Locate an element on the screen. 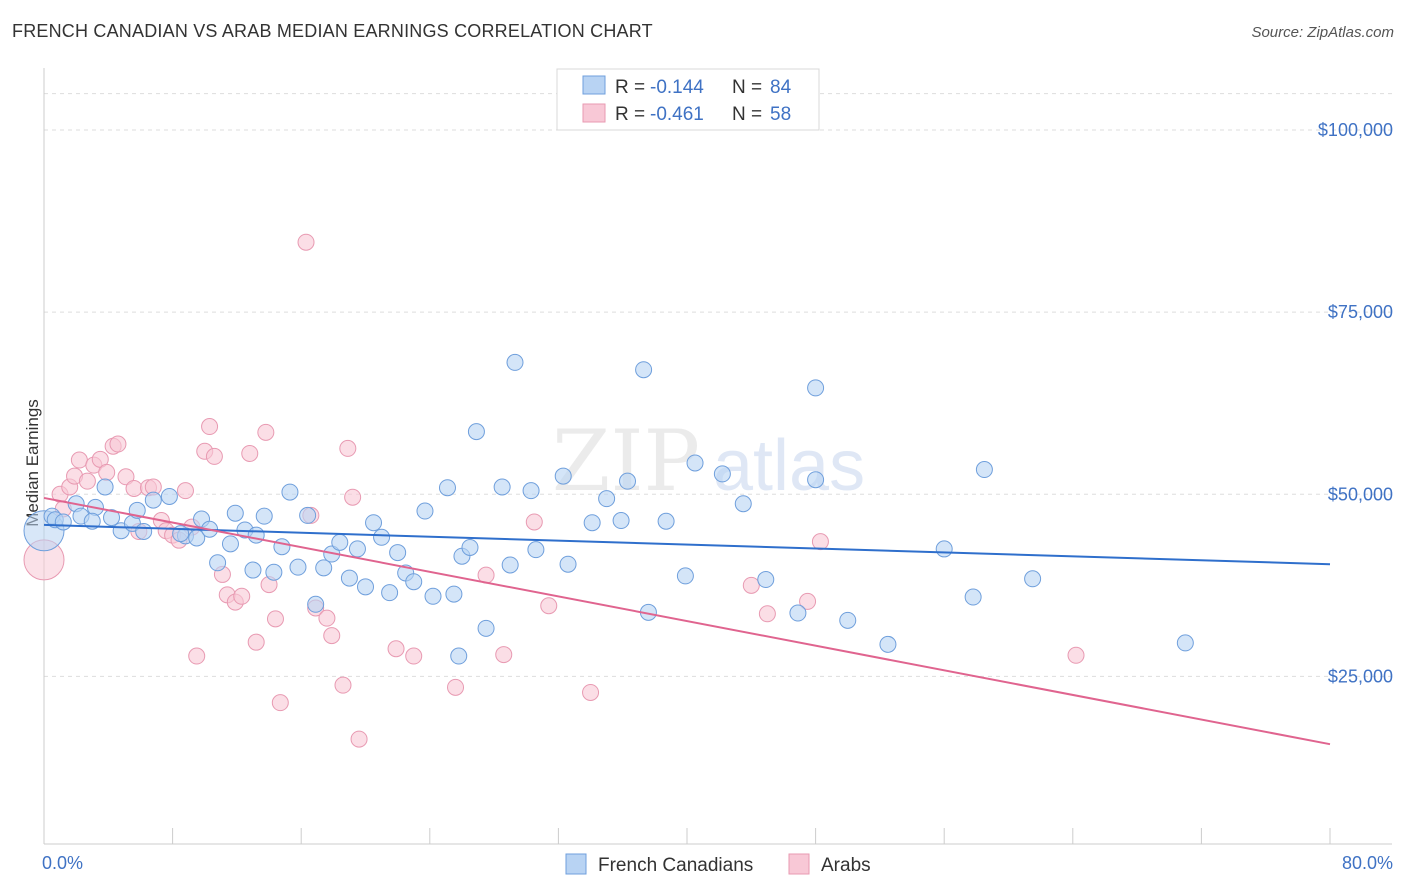  y-tick-label-0: $25,000 is located at coordinates (1360, 676).